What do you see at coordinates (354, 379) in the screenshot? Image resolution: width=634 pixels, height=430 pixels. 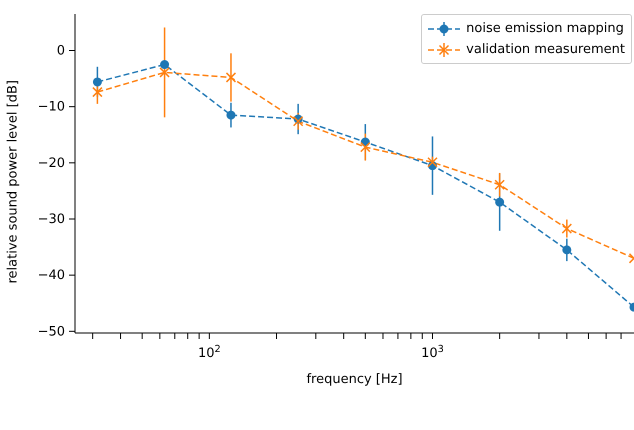 I see `x-axis-title: frequency [Hz]` at bounding box center [354, 379].